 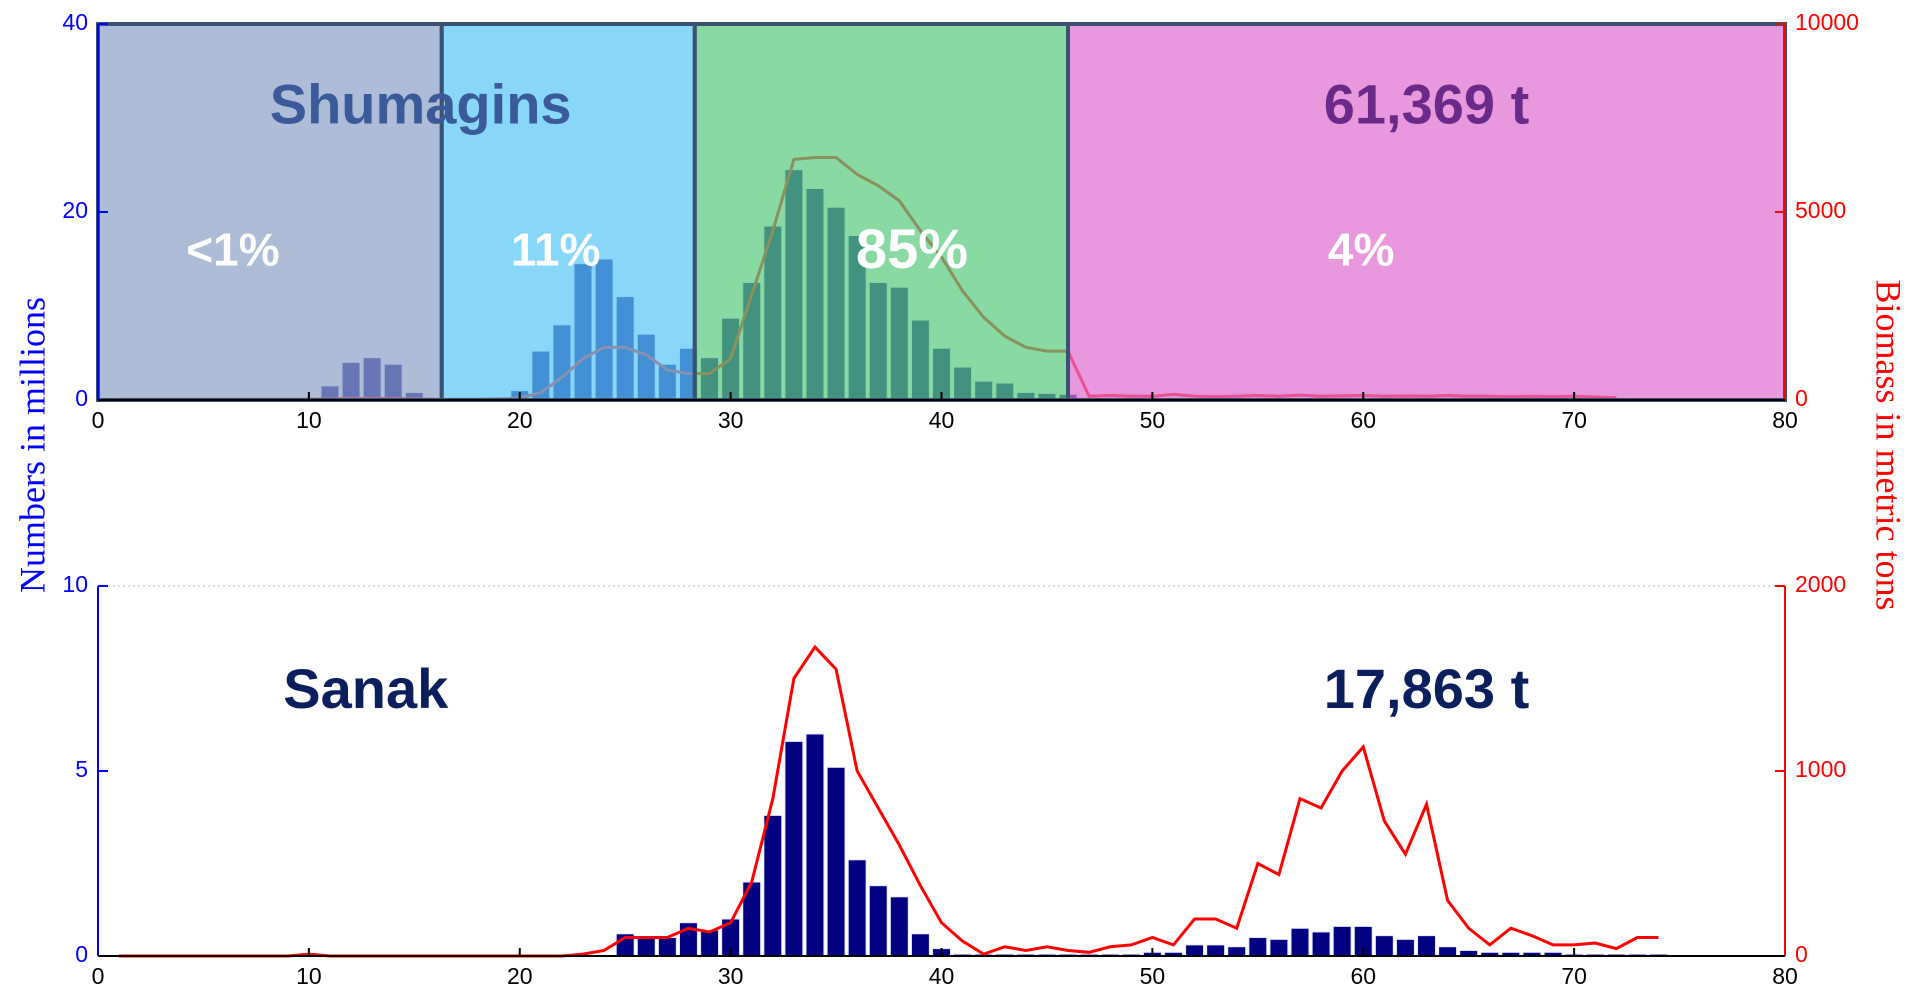 I want to click on region-label: 4%, so click(x=1361, y=250).